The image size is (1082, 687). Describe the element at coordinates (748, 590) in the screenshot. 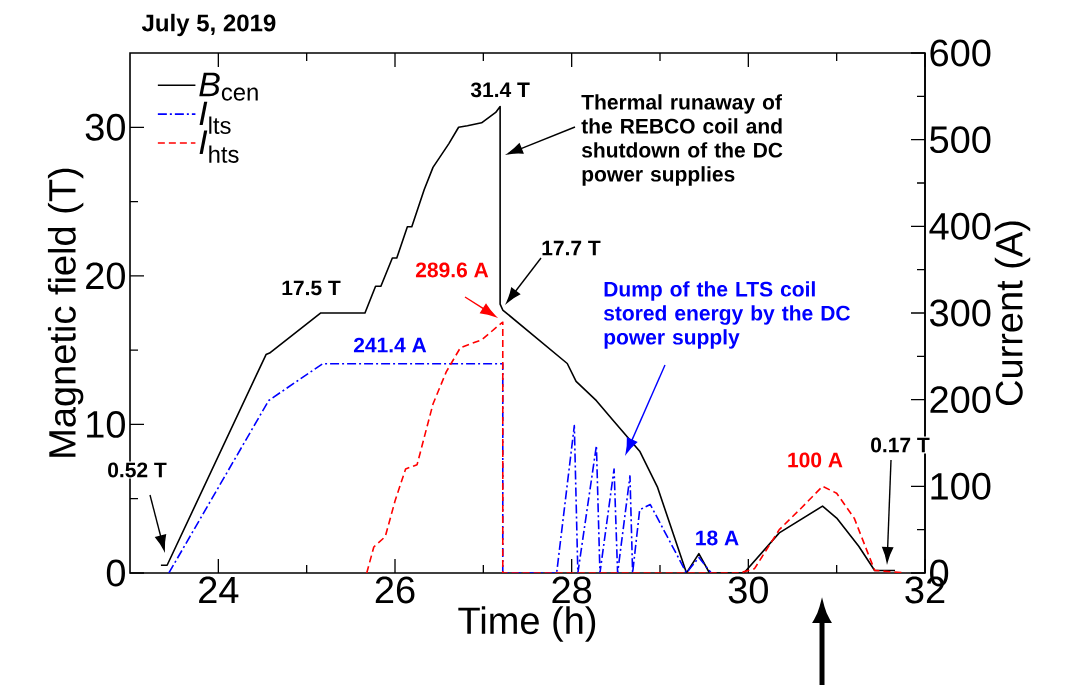

I see `x-tick-label: 30` at that location.